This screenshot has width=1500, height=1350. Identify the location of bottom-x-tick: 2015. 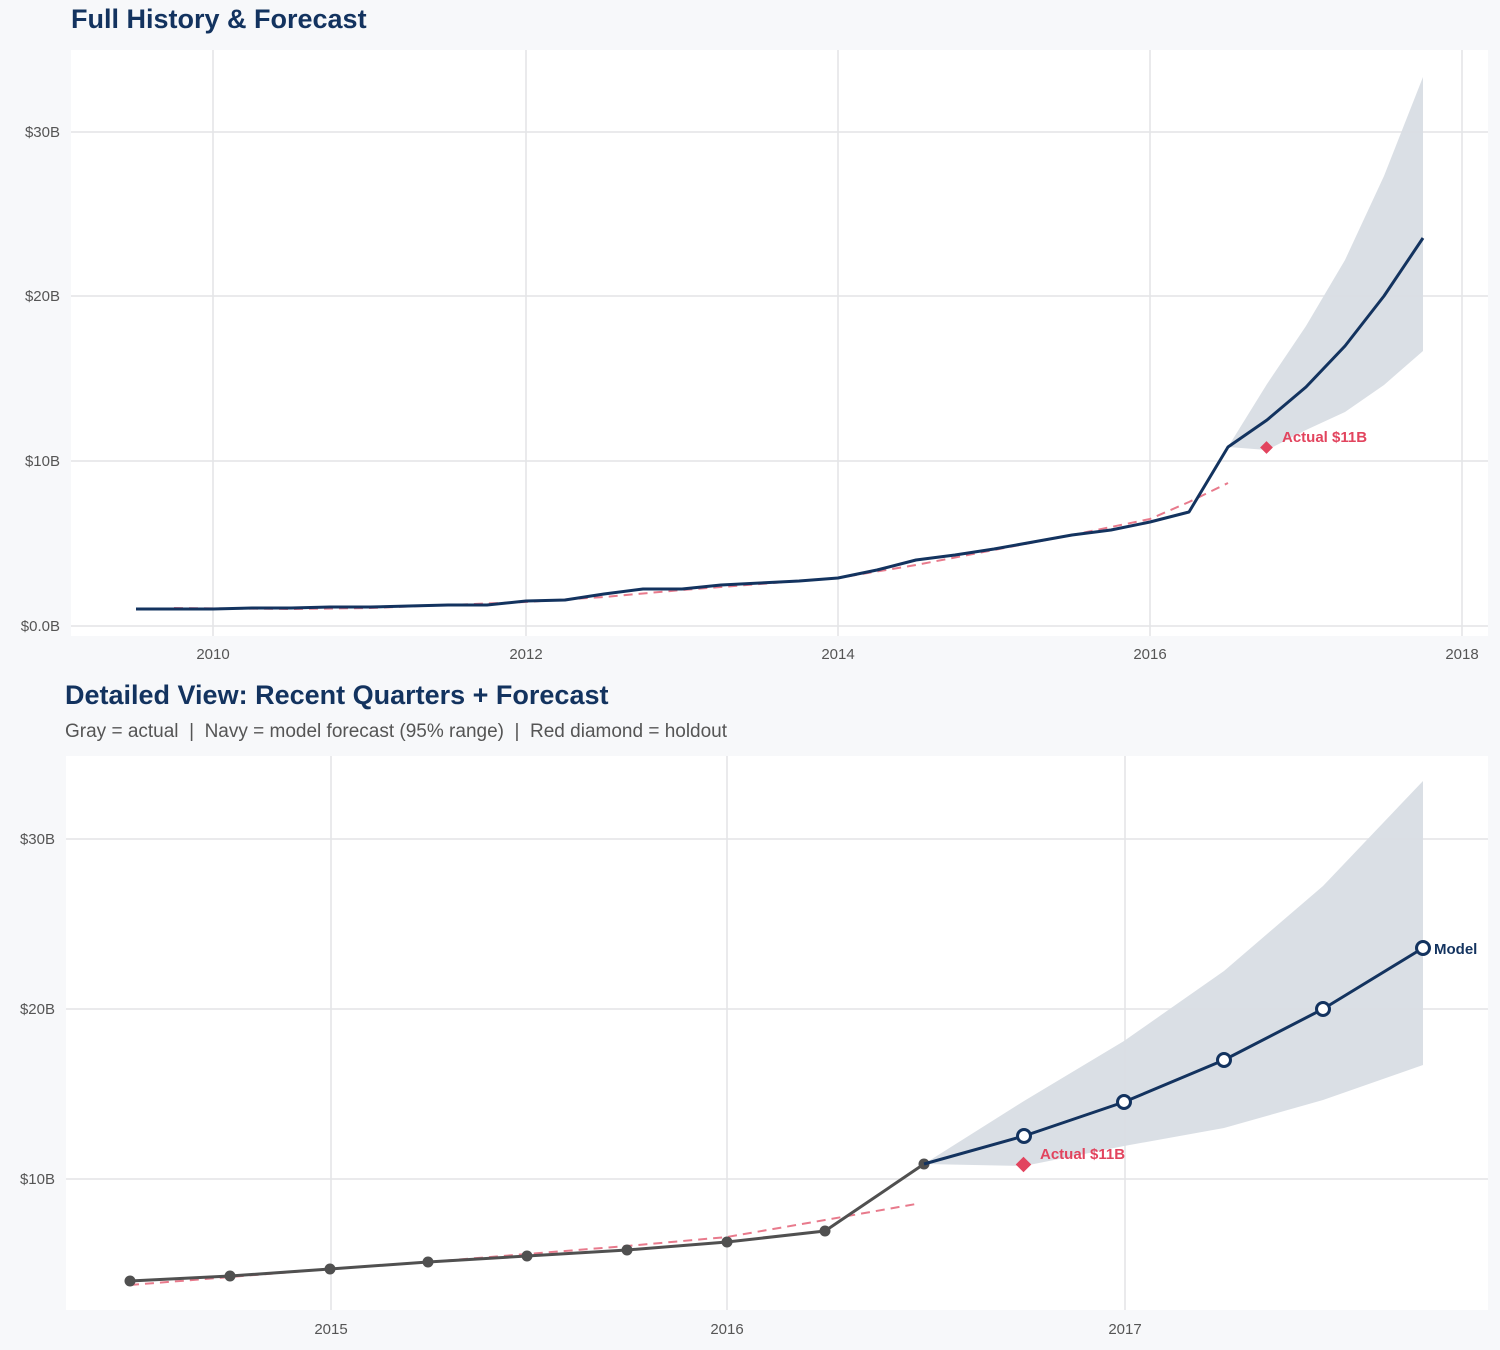
(330, 1329).